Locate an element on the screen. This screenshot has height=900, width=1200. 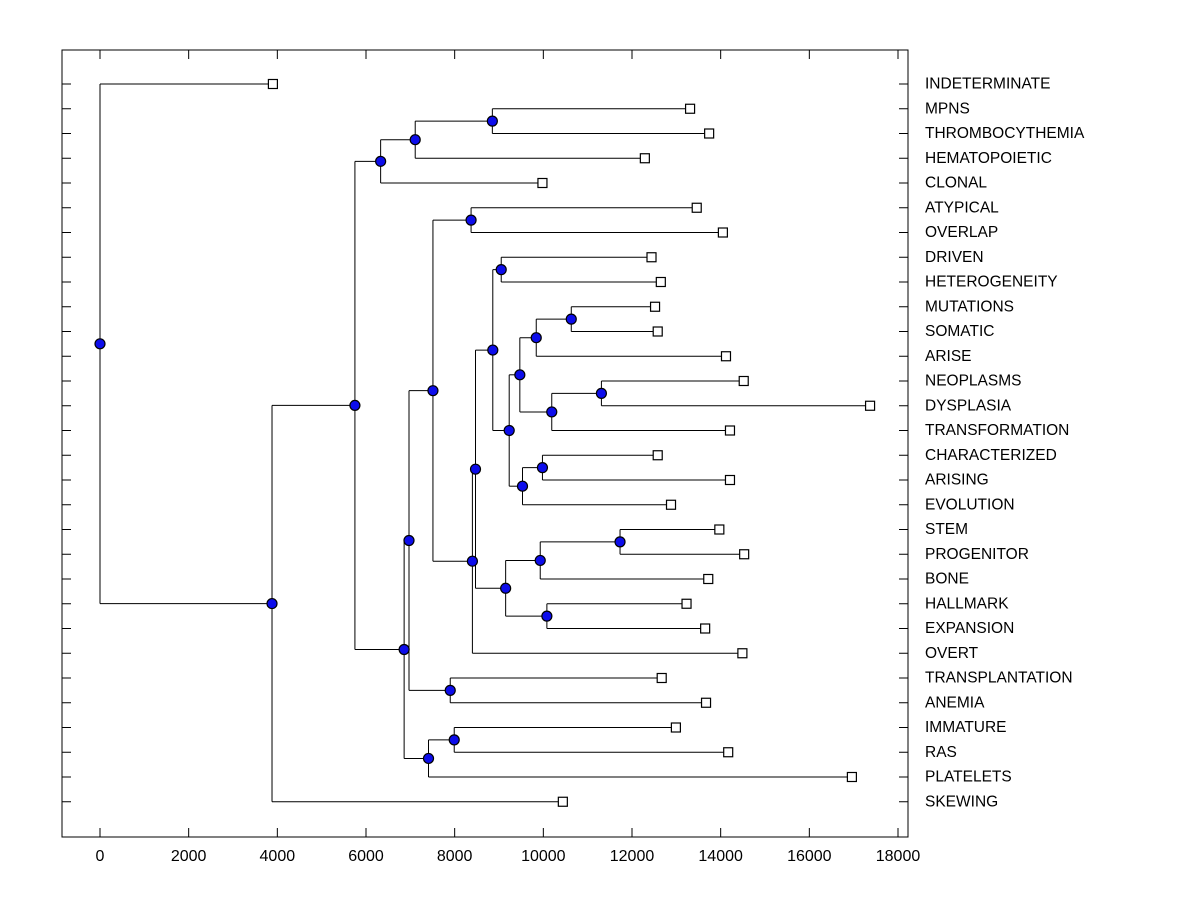
leaf-label: MPNS is located at coordinates (947, 108).